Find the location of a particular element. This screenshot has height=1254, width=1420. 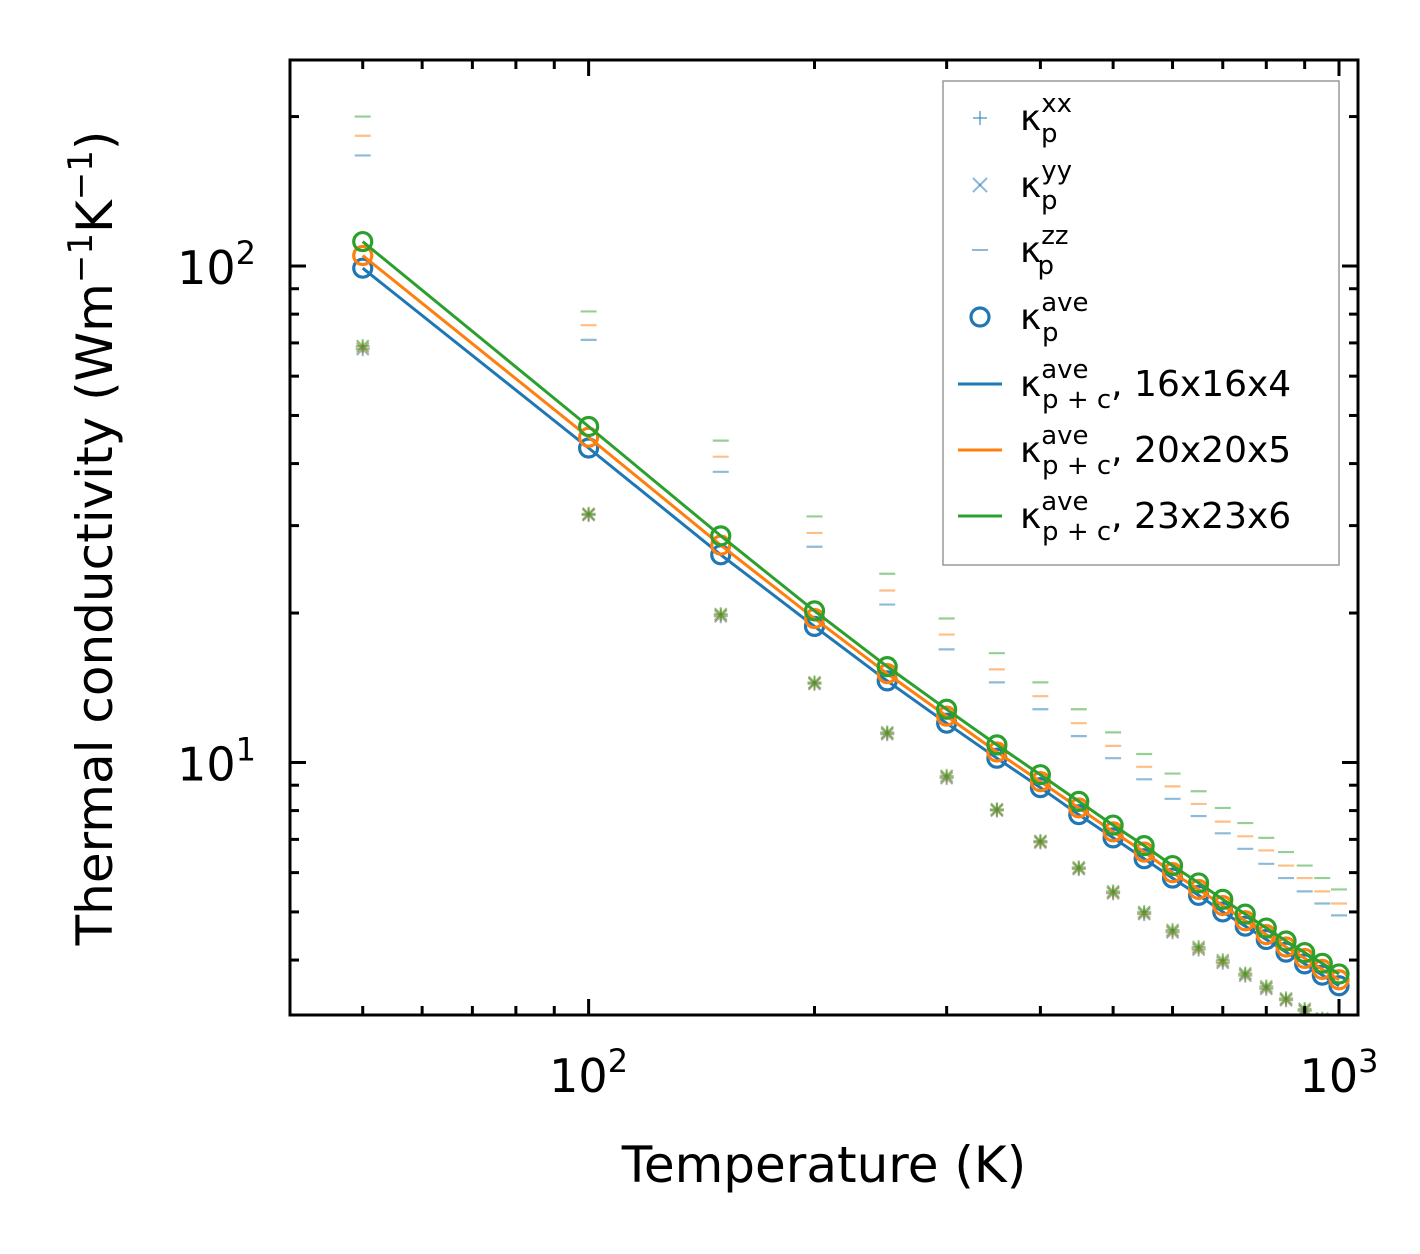

legend-label: κave p + c, 20x20x5 is located at coordinates (1155, 451).